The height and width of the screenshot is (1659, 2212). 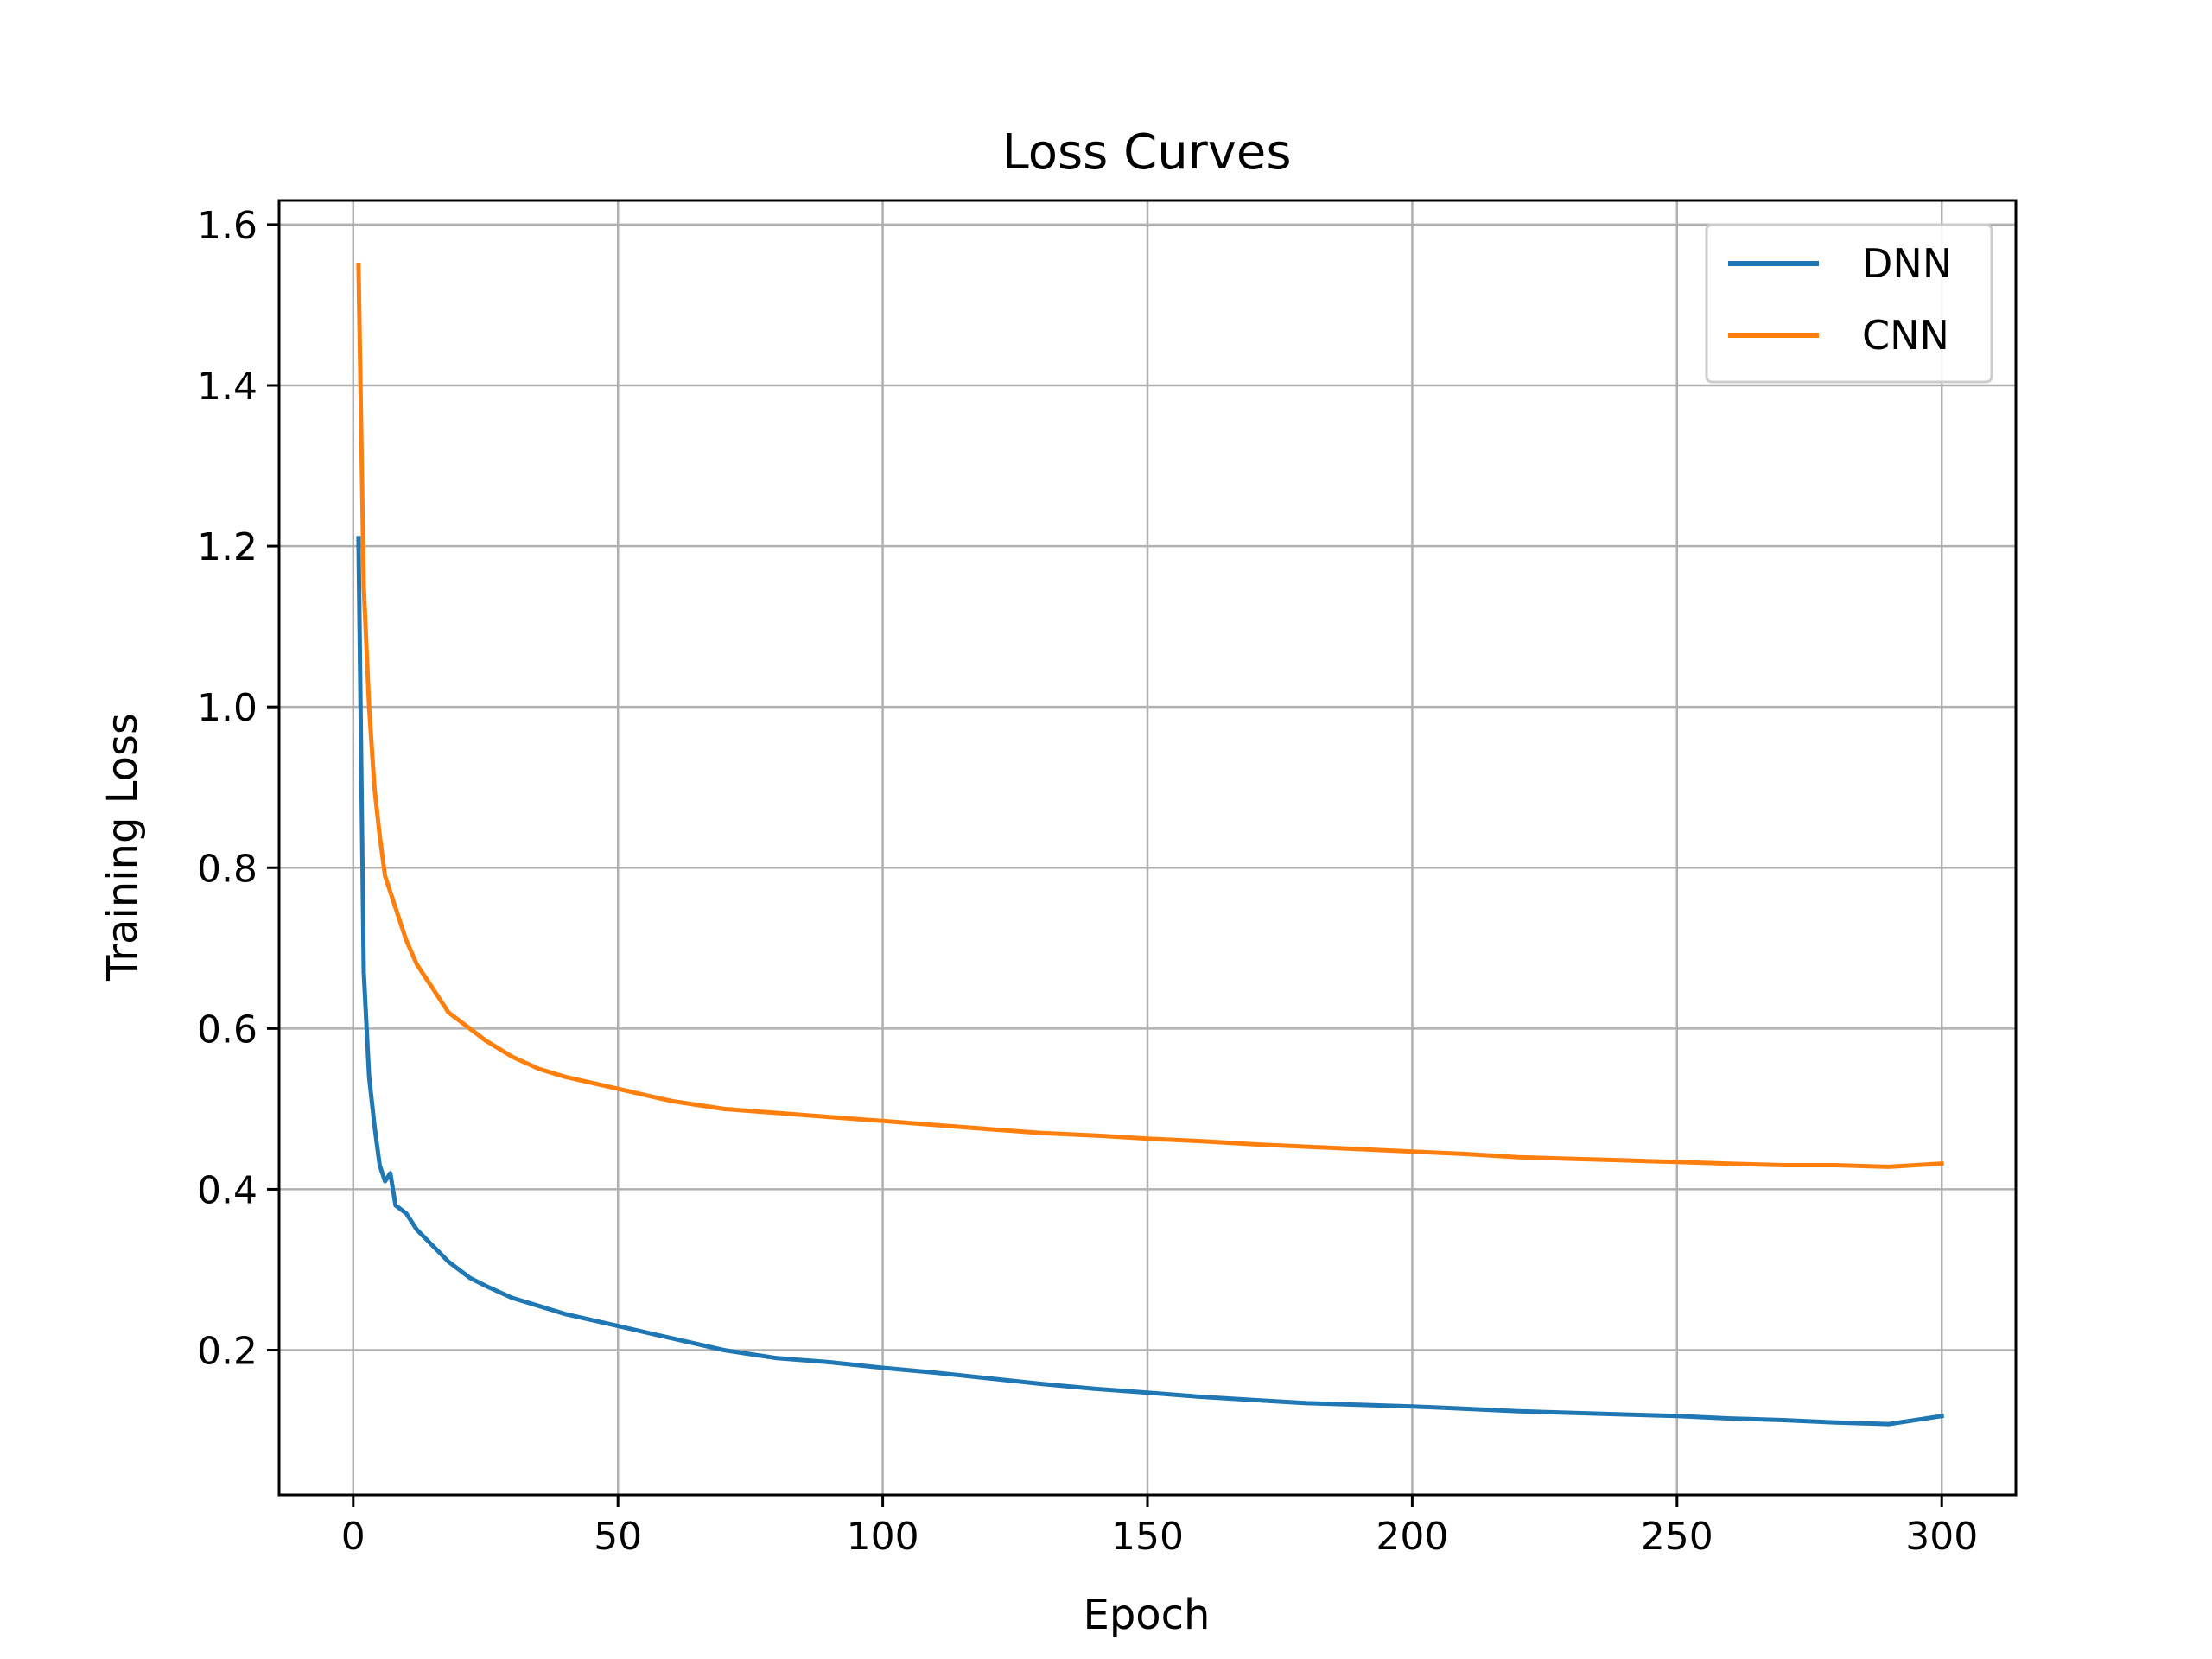 I want to click on legend-label-cnn: CNN, so click(x=1905, y=335).